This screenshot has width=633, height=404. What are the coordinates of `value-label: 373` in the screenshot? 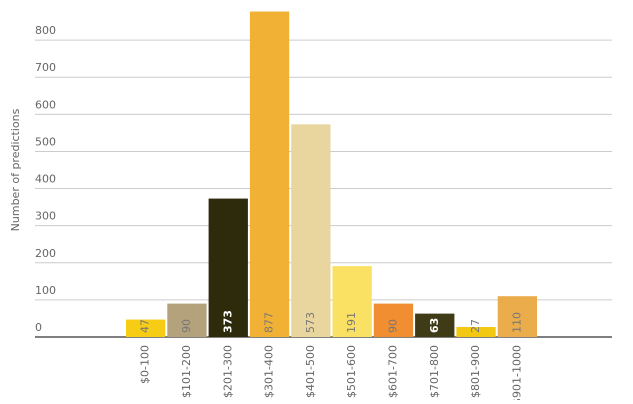 It's located at (227, 321).